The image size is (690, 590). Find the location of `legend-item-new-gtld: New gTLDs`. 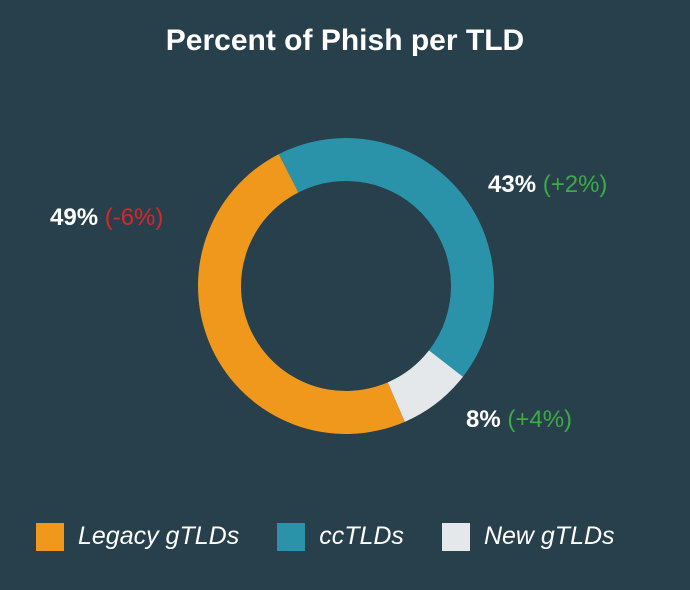

legend-item-new-gtld: New gTLDs is located at coordinates (528, 536).